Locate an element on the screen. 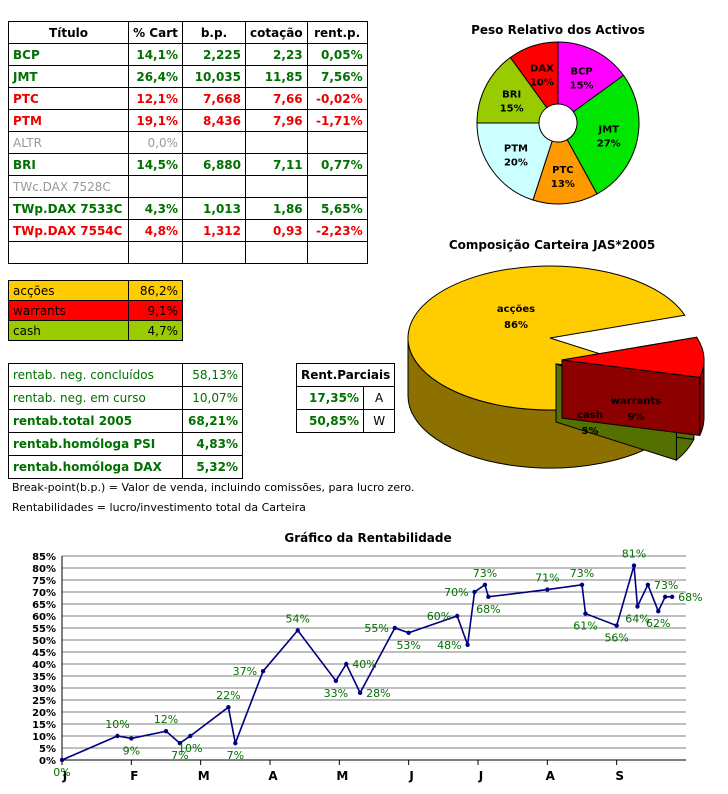 This screenshot has height=794, width=728. line-data-label: 0% is located at coordinates (61, 772).